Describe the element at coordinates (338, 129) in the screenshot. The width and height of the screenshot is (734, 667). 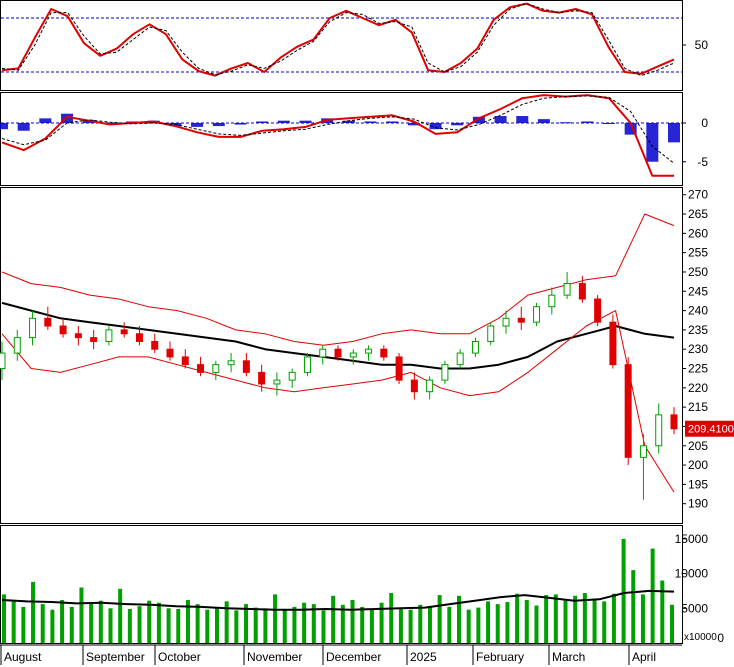
I see `macd-line` at that location.